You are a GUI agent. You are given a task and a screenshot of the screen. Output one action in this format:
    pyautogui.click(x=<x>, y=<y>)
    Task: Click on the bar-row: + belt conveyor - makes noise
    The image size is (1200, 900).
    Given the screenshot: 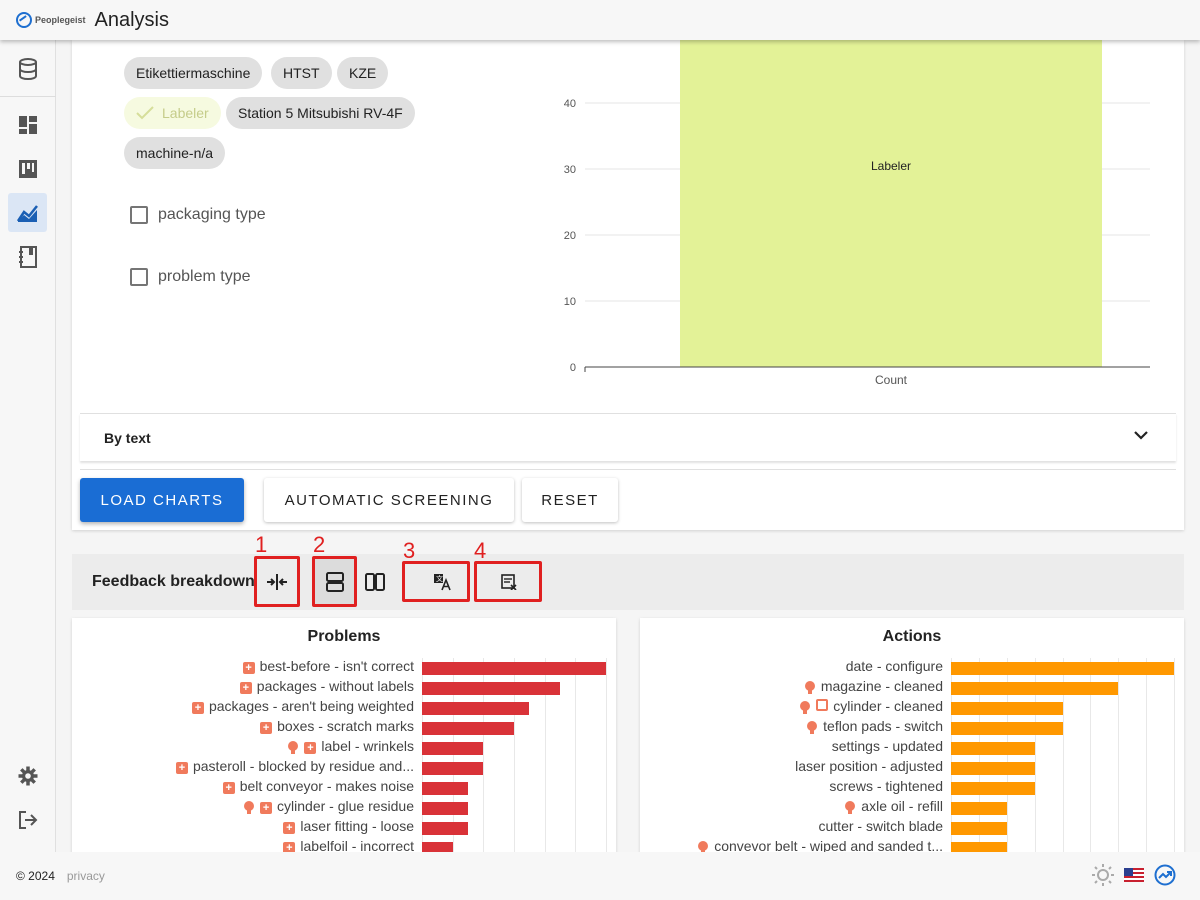 What is the action you would take?
    pyautogui.click(x=344, y=787)
    